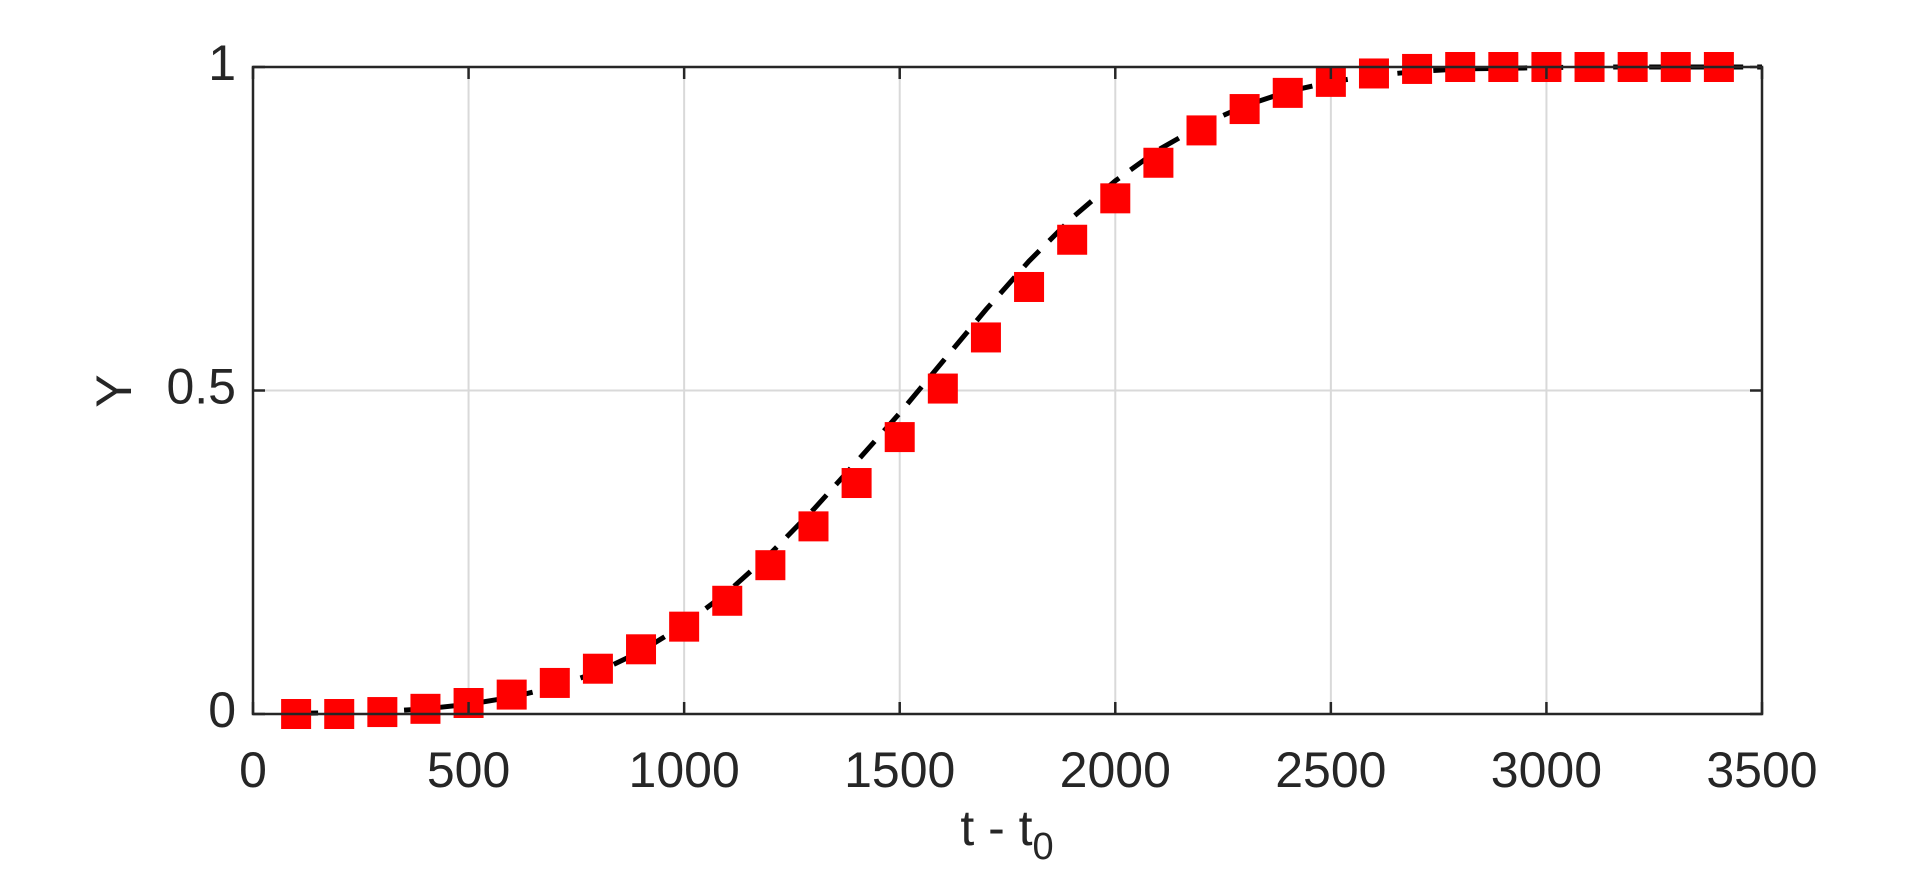 This screenshot has height=889, width=1920. I want to click on x-axis-label-main: t - t, so click(996, 828).